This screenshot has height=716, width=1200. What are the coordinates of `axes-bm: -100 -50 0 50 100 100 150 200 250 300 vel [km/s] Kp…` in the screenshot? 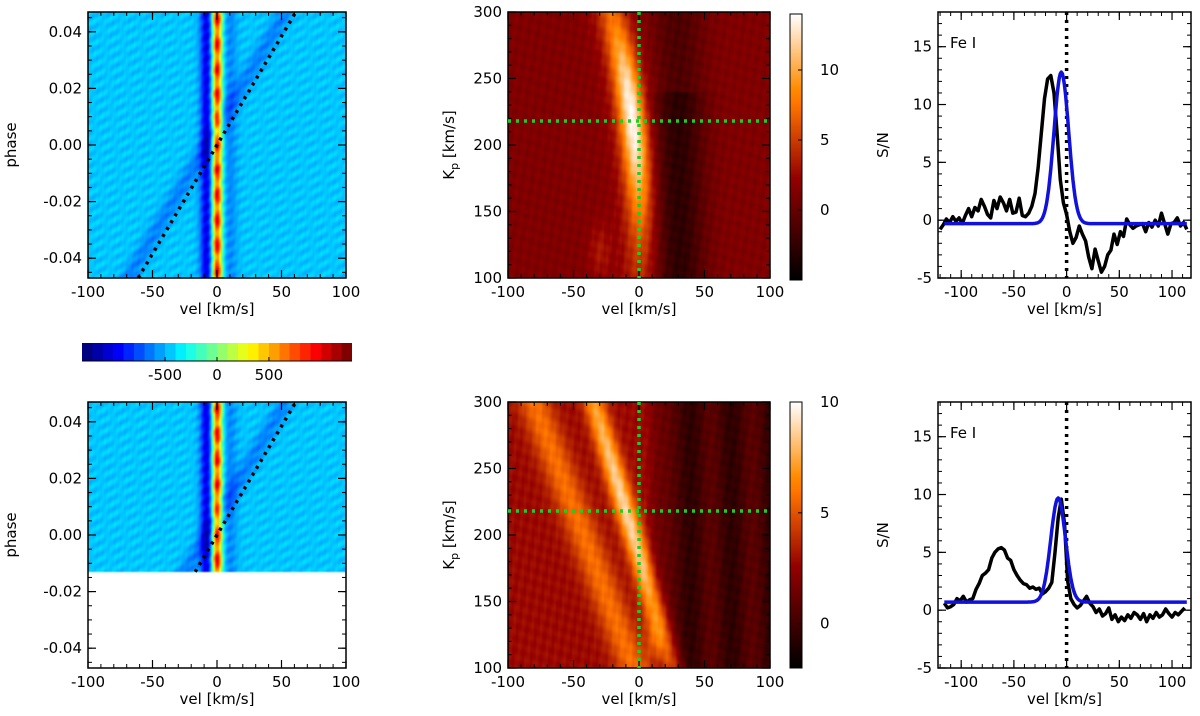 It's located at (612, 550).